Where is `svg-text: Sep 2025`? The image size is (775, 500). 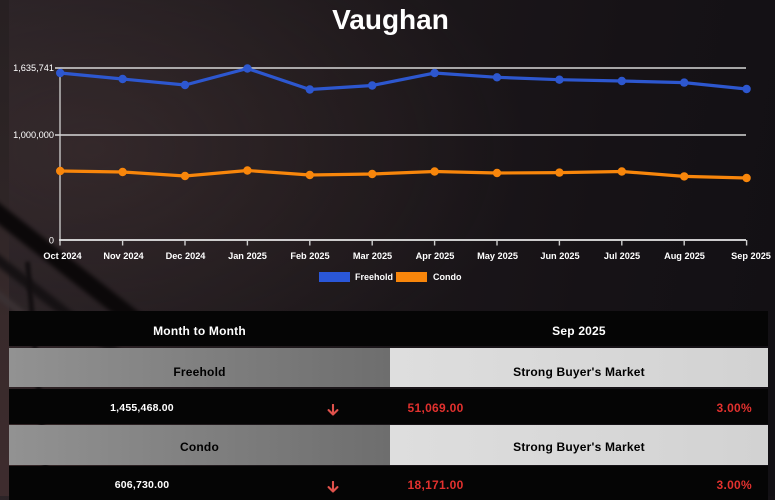 svg-text: Sep 2025 is located at coordinates (751, 256).